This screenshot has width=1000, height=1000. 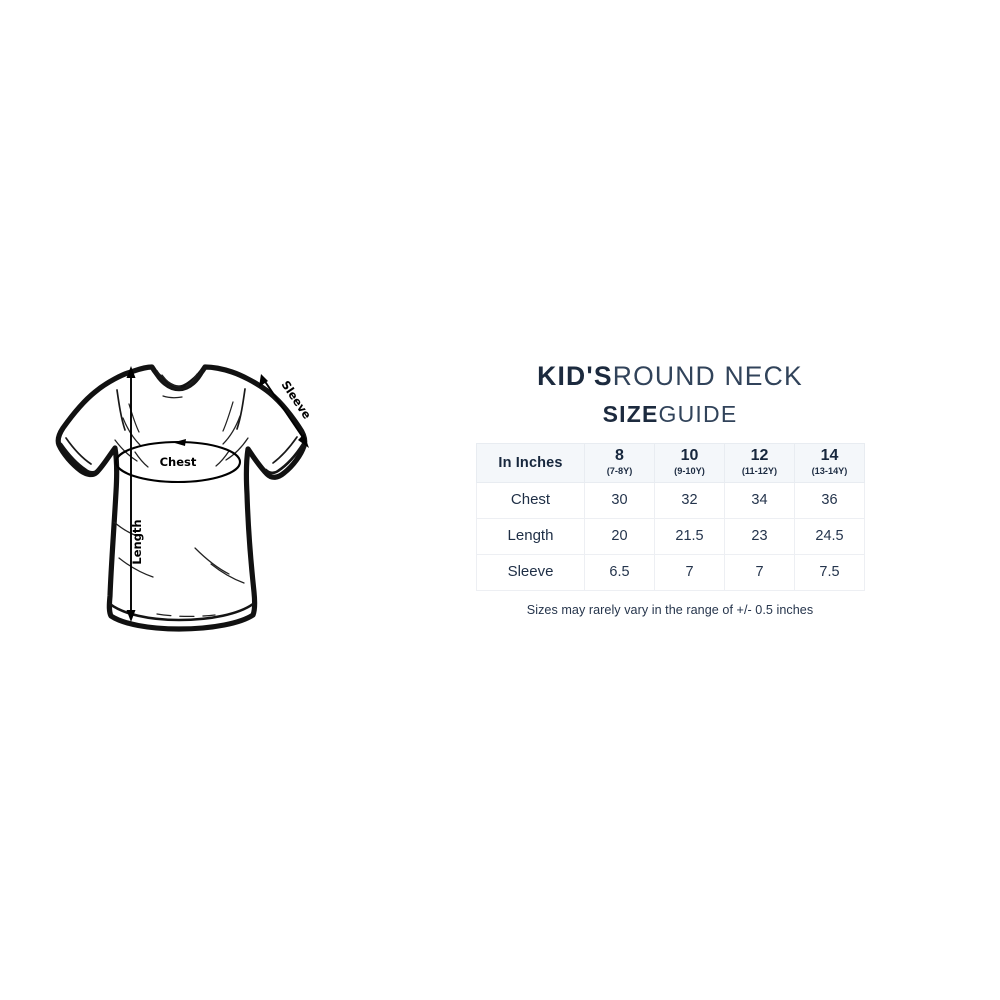 I want to click on tshirt-illustration: Chest Length Sleeve, so click(x=185, y=497).